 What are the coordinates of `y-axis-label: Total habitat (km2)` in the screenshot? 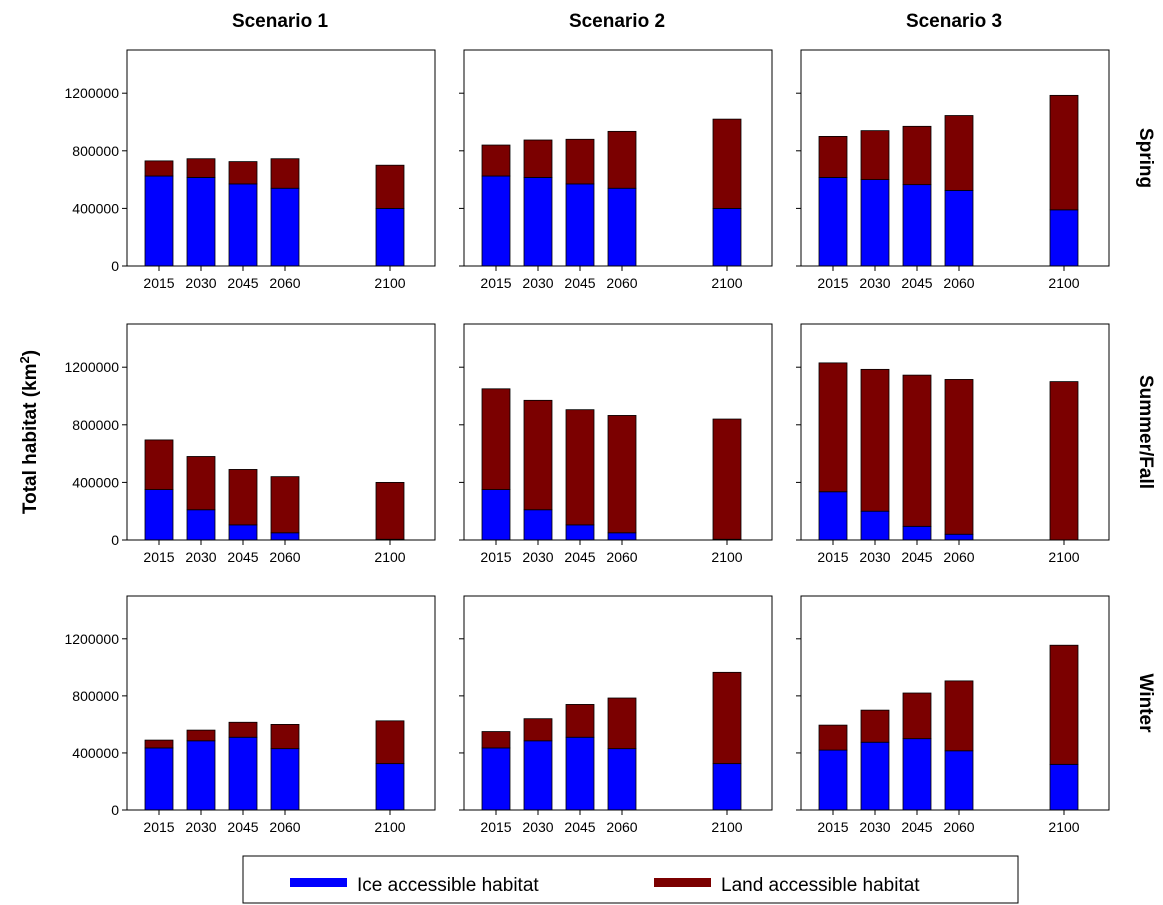 It's located at (29, 432).